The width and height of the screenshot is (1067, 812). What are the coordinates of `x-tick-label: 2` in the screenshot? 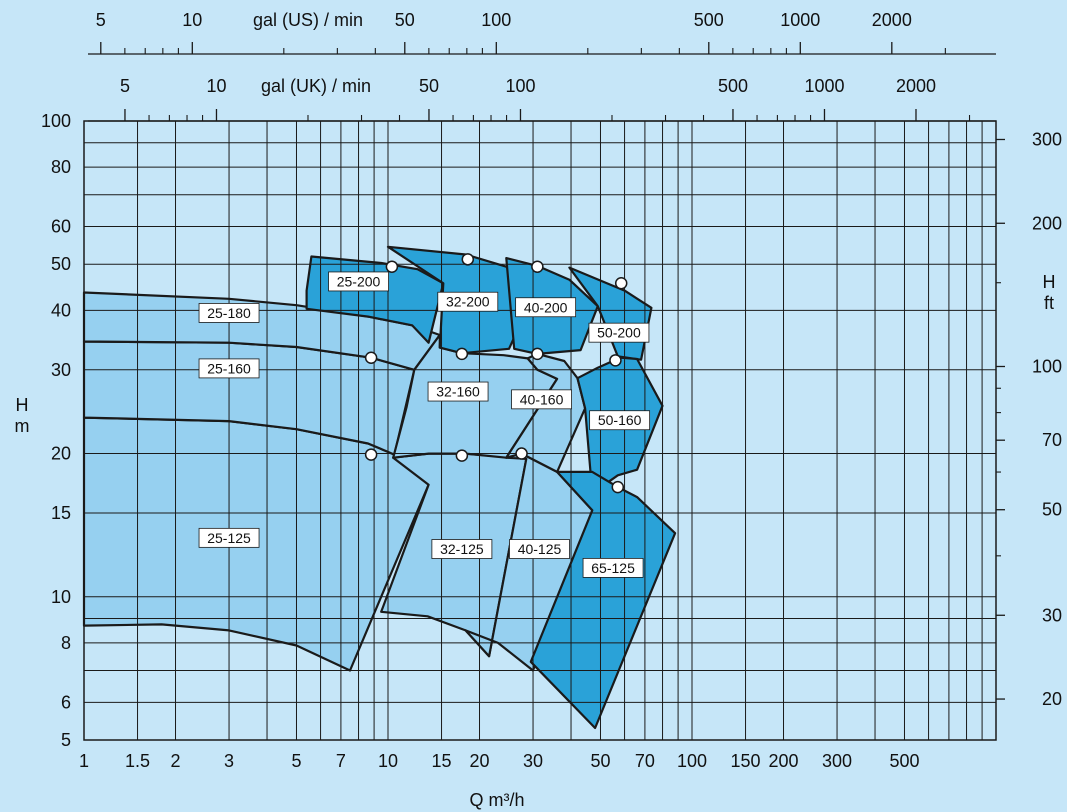 It's located at (176, 761).